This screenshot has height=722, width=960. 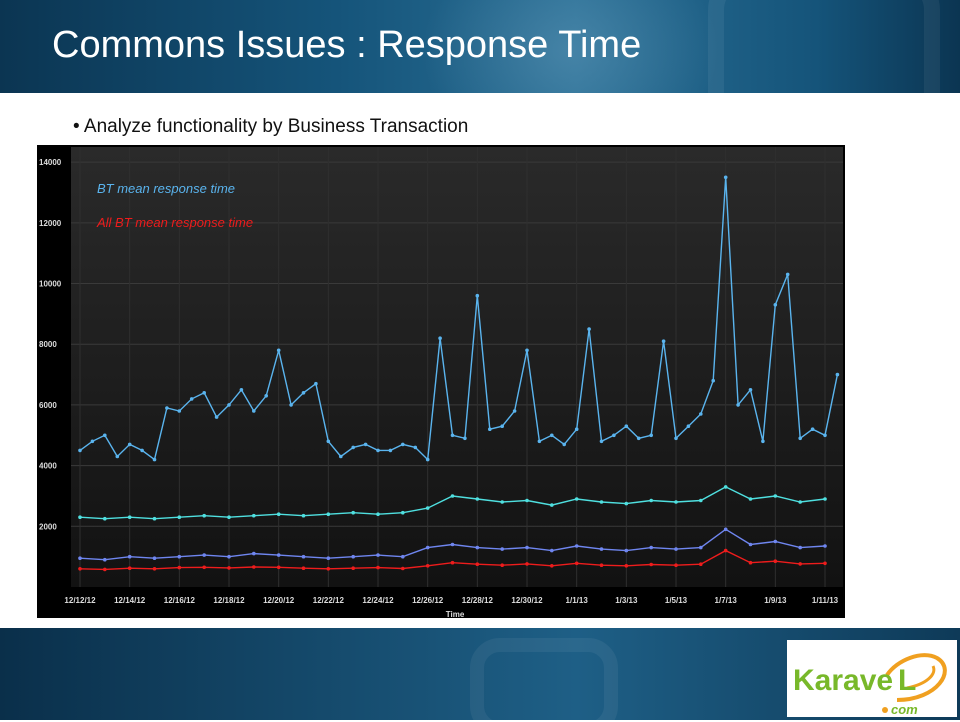 I want to click on x-tick-label: 12/20/12, so click(x=279, y=600).